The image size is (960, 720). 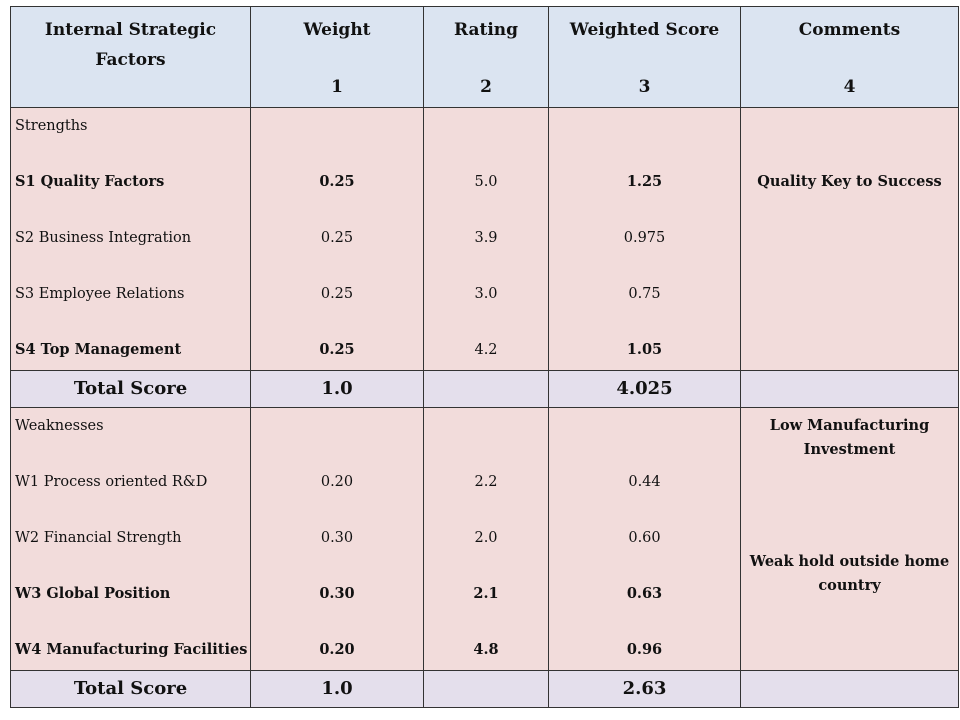 I want to click on weakness-comment-line: Low Manufacturing, so click(x=849, y=425).